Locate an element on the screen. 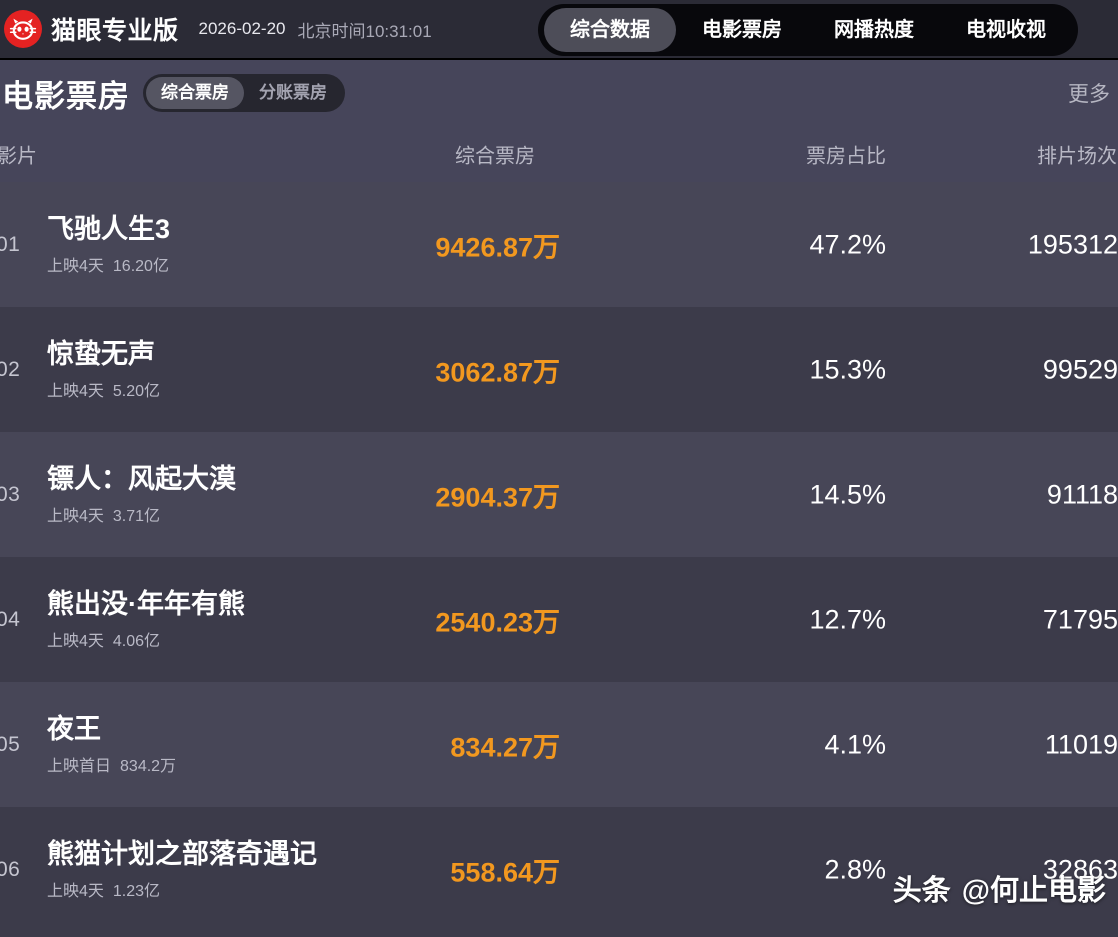 Image resolution: width=1118 pixels, height=937 pixels. daily-gross: 9426.87万 is located at coordinates (497, 247).